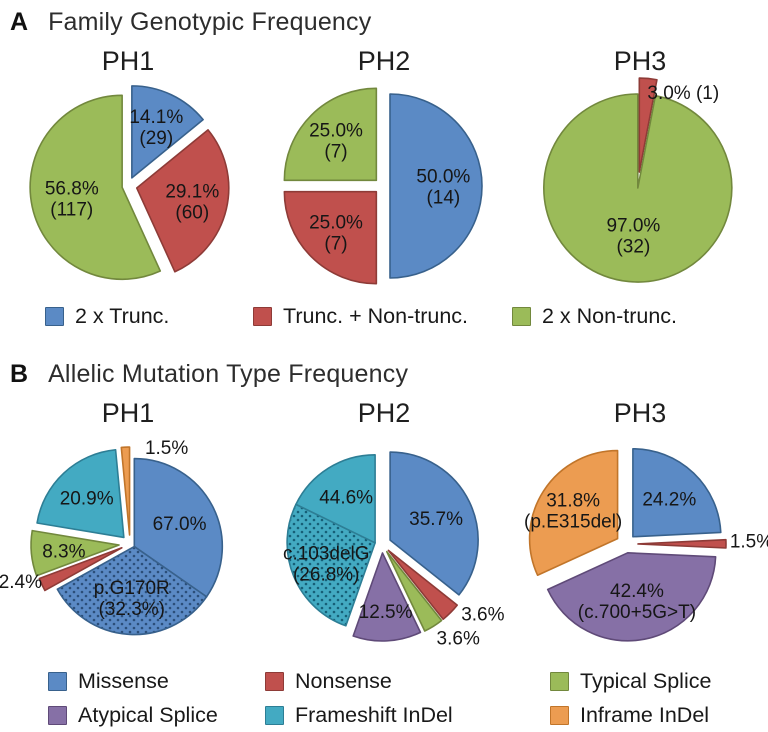  I want to click on pie-chart-a-ph3: 3.0% (1) 97.0% (32), so click(638, 180).